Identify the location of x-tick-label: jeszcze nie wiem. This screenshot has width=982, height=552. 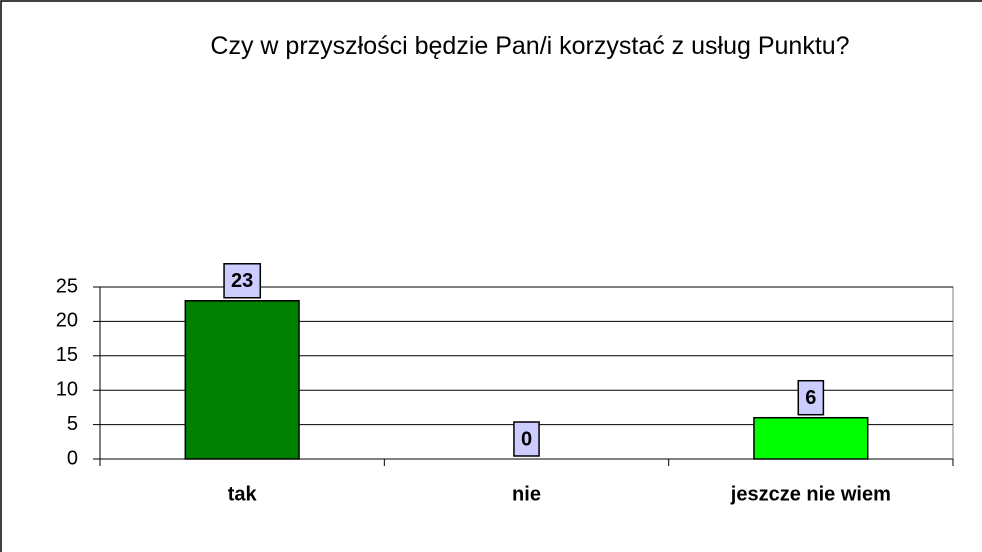
(810, 494).